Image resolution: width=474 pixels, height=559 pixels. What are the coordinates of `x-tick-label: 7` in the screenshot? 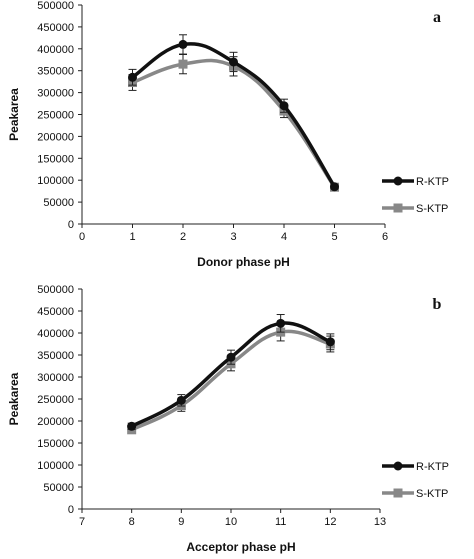 It's located at (82, 522).